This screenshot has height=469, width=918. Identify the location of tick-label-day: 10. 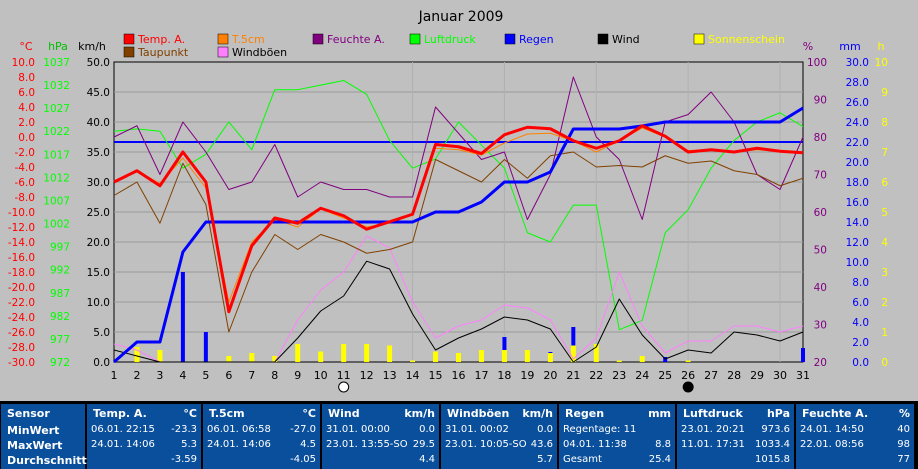
(321, 375).